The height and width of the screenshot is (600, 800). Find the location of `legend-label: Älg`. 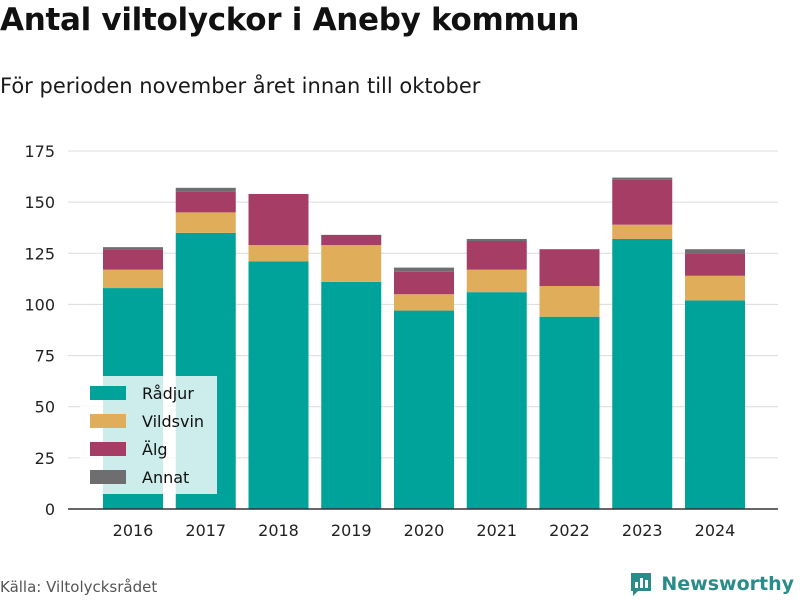

legend-label: Älg is located at coordinates (155, 449).